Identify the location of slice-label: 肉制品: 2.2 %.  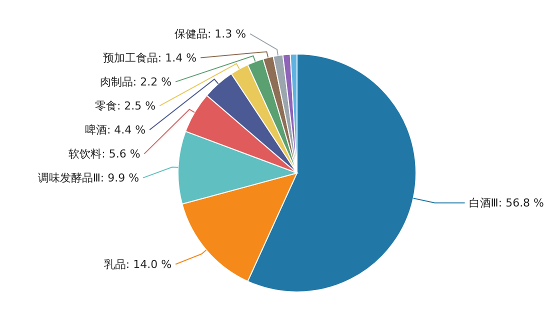
(136, 82).